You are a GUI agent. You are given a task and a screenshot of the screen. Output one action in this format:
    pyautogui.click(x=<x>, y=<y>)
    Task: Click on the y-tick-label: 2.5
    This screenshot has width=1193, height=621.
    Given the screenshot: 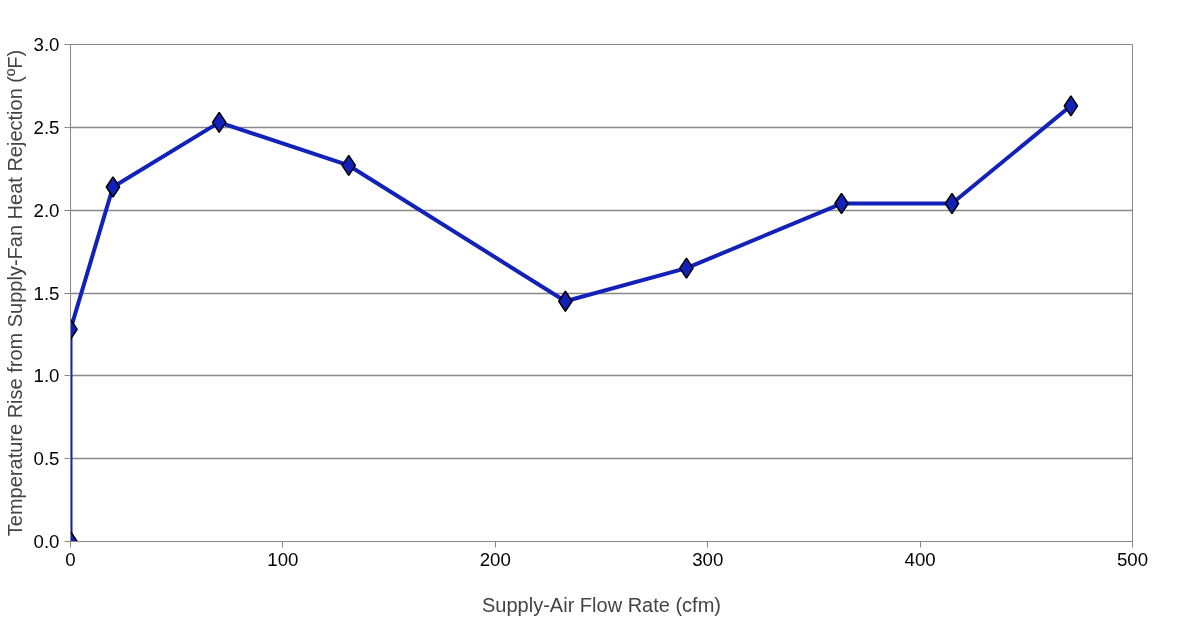 What is the action you would take?
    pyautogui.click(x=46, y=127)
    